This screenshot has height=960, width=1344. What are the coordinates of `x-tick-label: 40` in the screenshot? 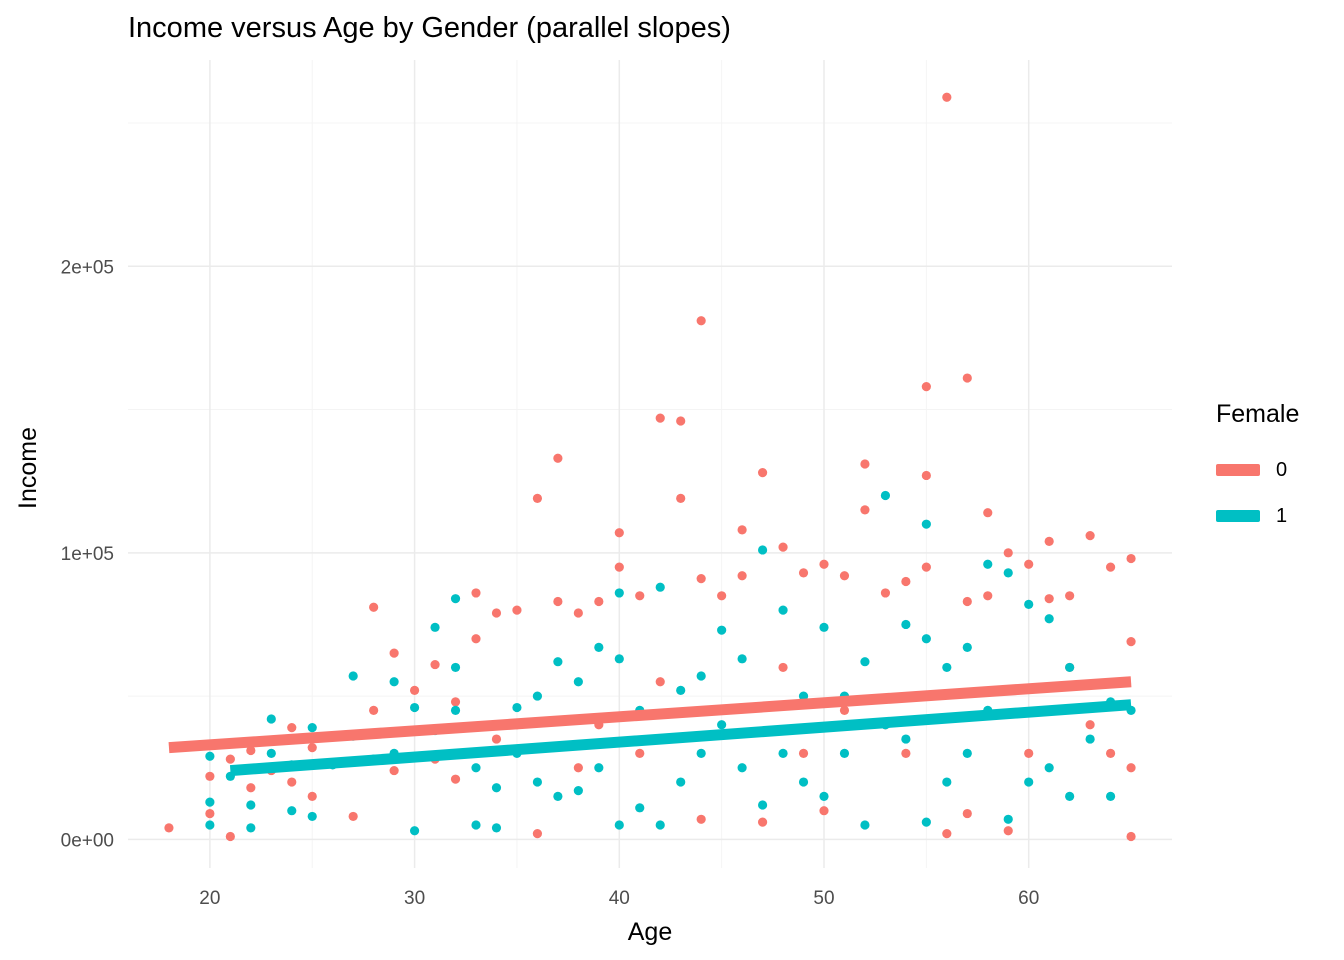 It's located at (619, 898).